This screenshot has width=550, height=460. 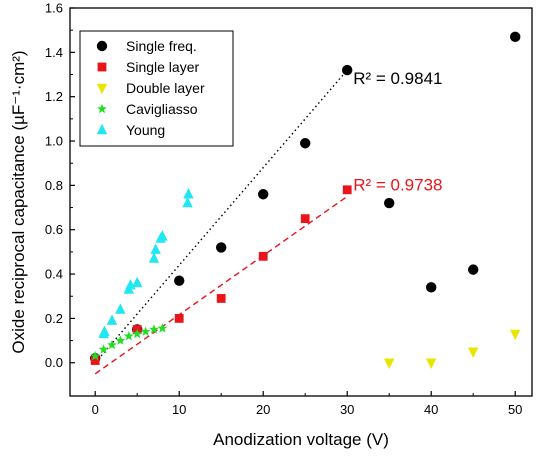 What do you see at coordinates (301, 439) in the screenshot?
I see `x-axis-label: Anodization voltage (V)` at bounding box center [301, 439].